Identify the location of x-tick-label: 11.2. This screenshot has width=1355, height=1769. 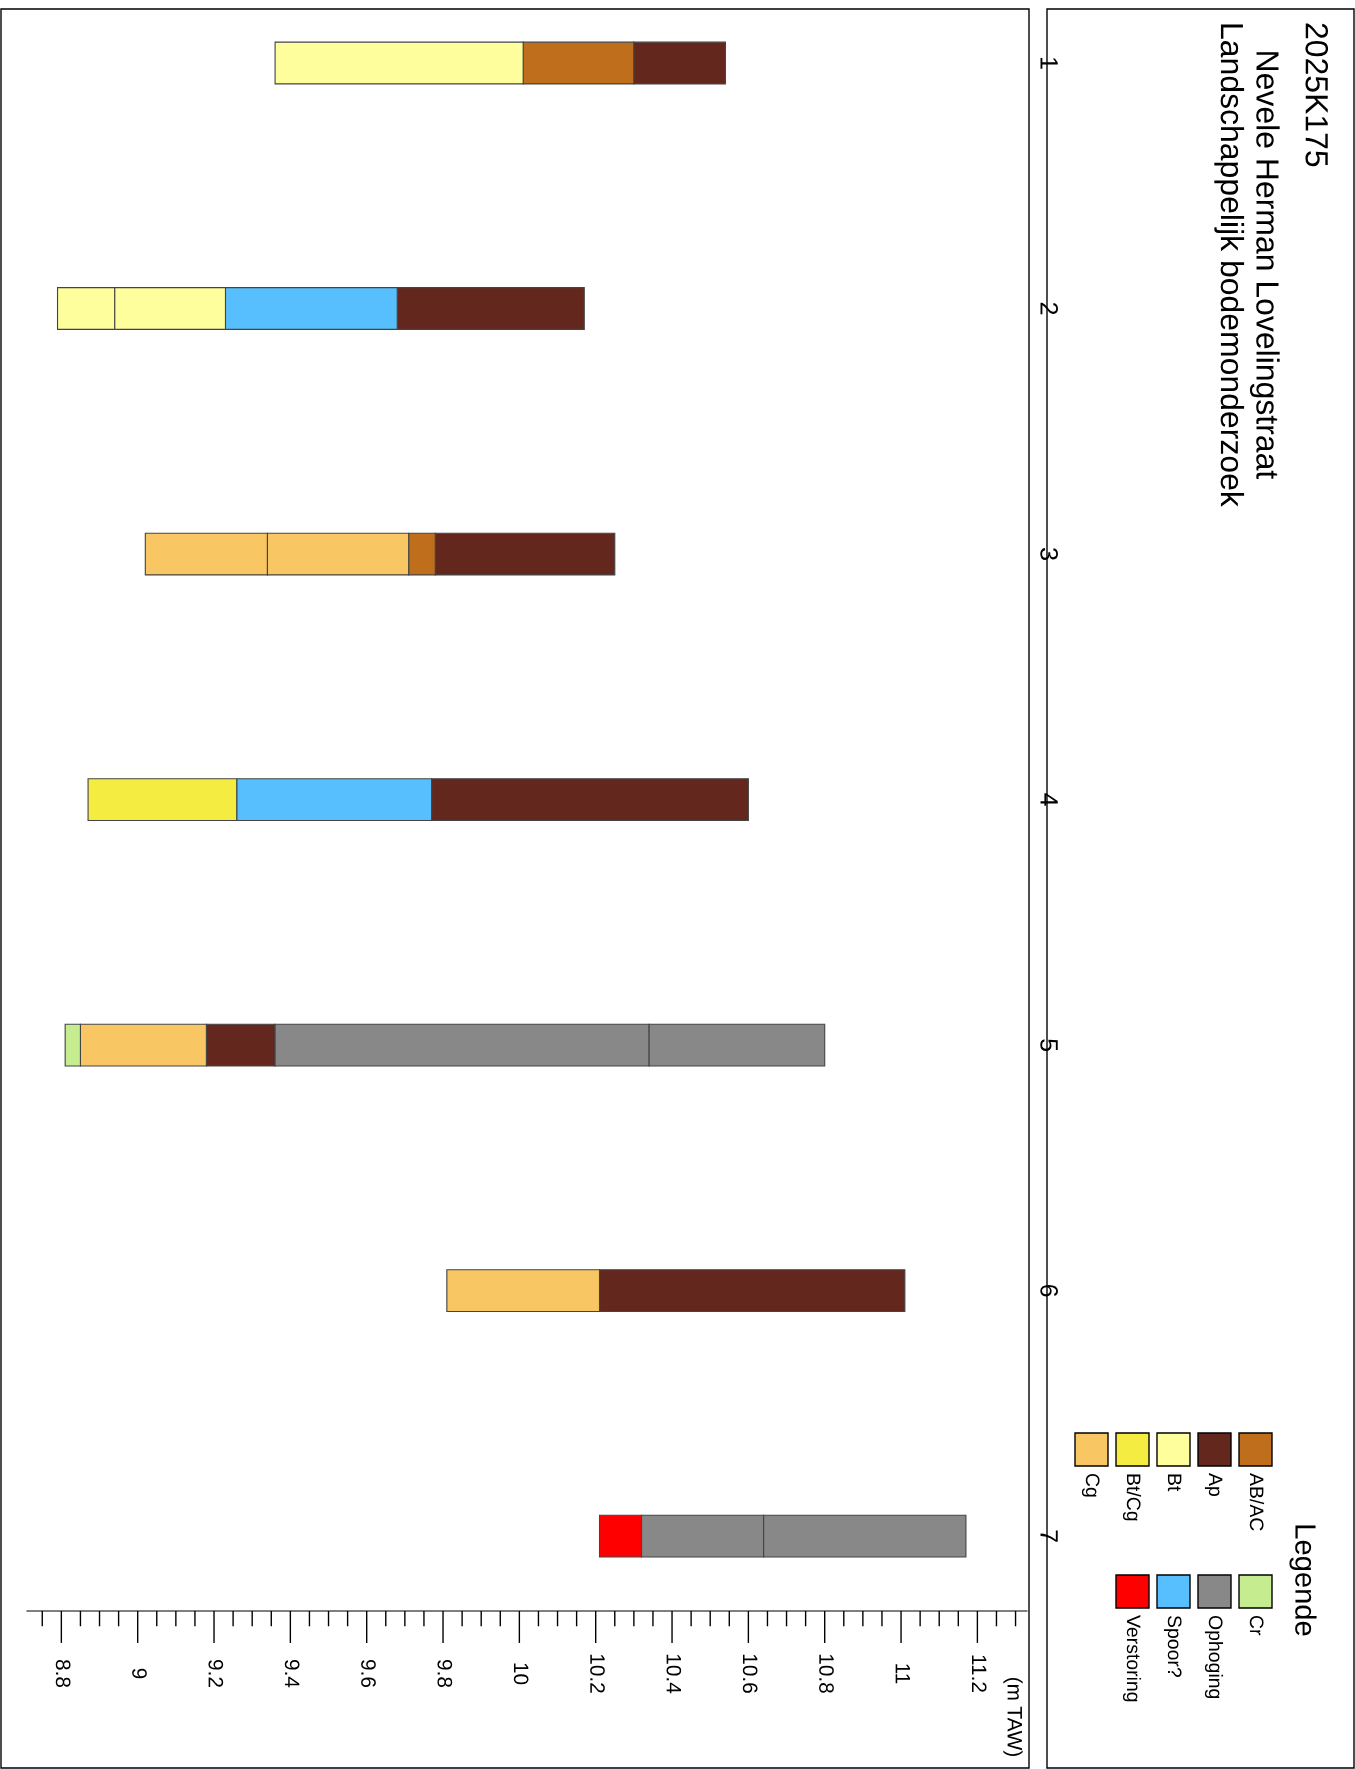
(979, 1673).